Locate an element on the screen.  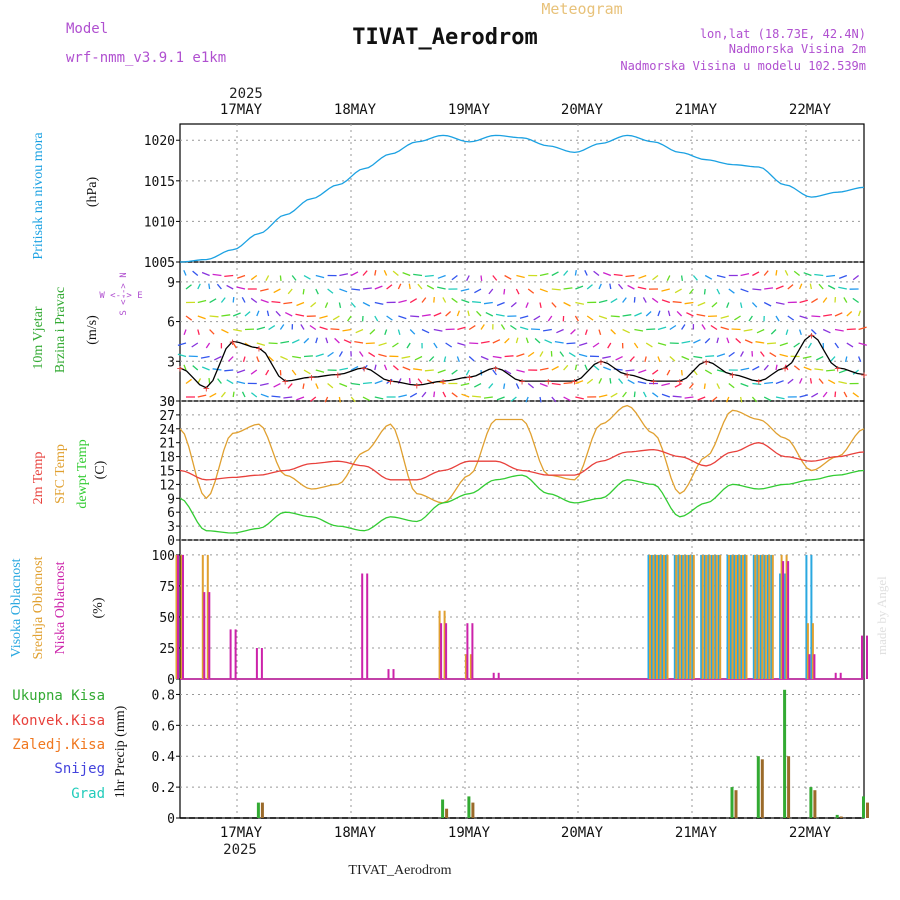
temp2m-line is located at coordinates (522, 461).